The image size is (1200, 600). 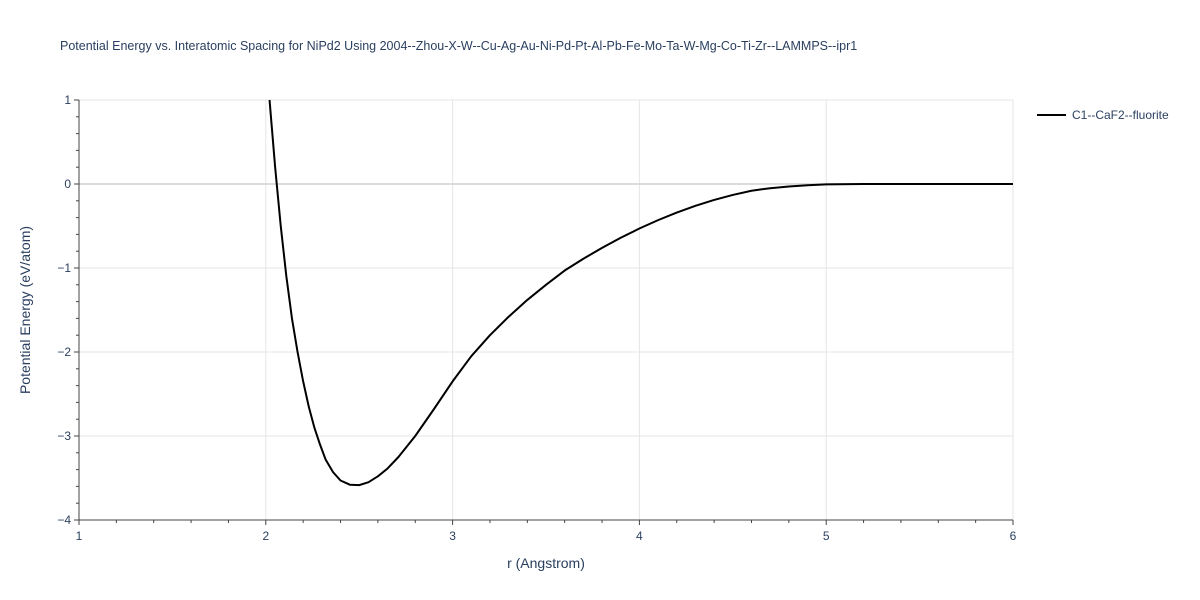 What do you see at coordinates (64, 436) in the screenshot?
I see `y-tick-label: −3` at bounding box center [64, 436].